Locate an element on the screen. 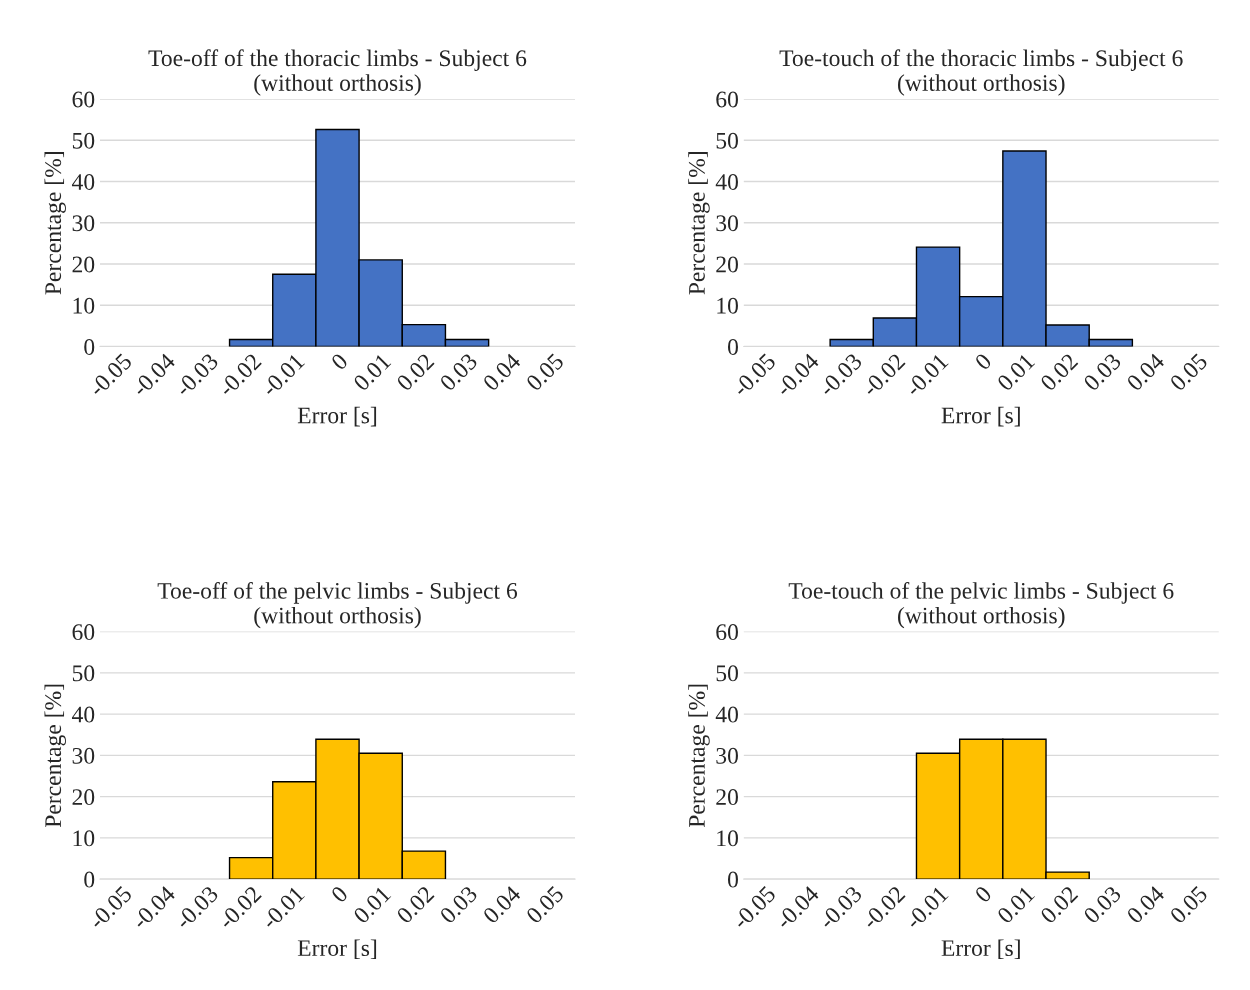 This screenshot has height=990, width=1250. chart-title: Toe-touch of the pelvic limbs - Subject 6 (without orthosis) is located at coordinates (981, 605).